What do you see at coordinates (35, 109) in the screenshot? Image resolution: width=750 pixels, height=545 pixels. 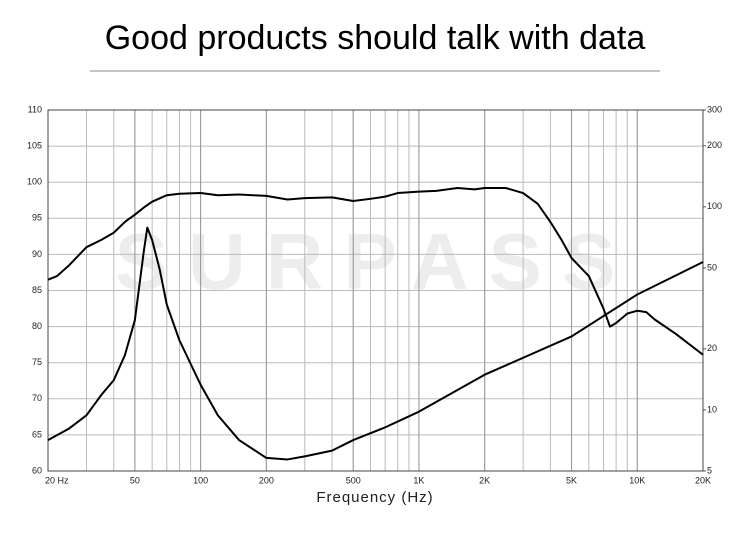 I see `y-tick-label: 110` at bounding box center [35, 109].